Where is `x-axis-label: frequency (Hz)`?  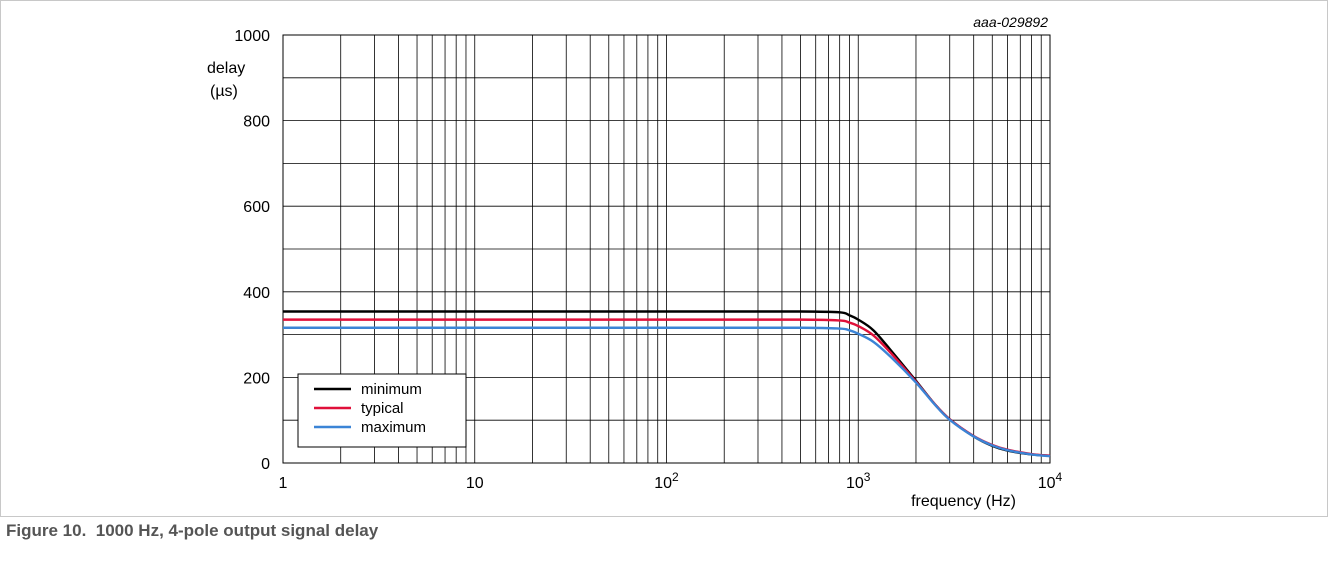 x-axis-label: frequency (Hz) is located at coordinates (963, 501).